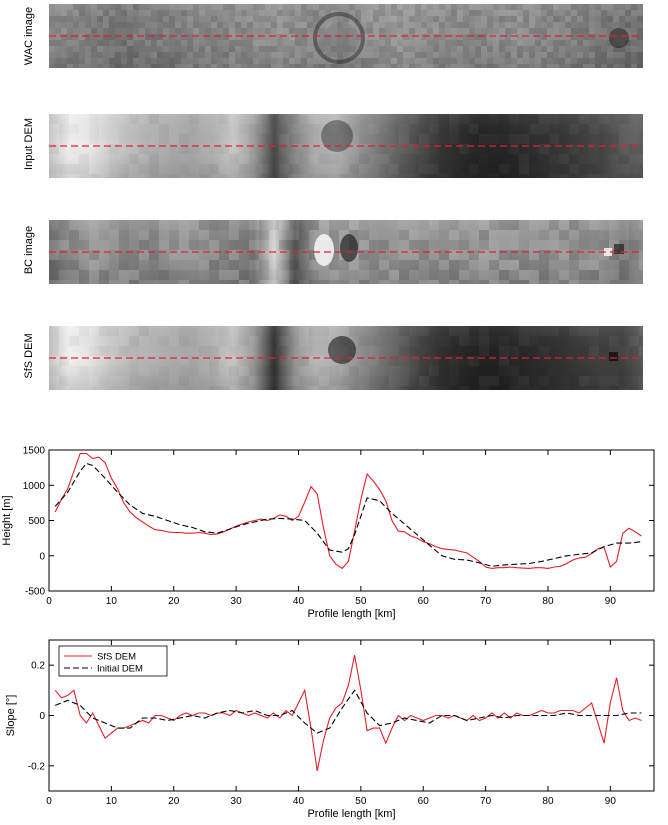 The image size is (668, 825). Describe the element at coordinates (38, 666) in the screenshot. I see `y-tick-label: 0.2` at that location.